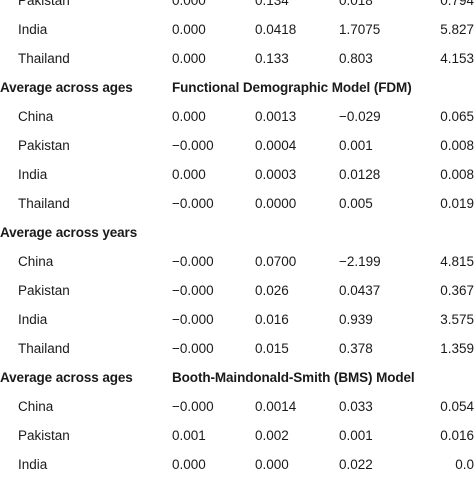 This screenshot has height=479, width=474. I want to click on value-cell: 0.378, so click(356, 348).